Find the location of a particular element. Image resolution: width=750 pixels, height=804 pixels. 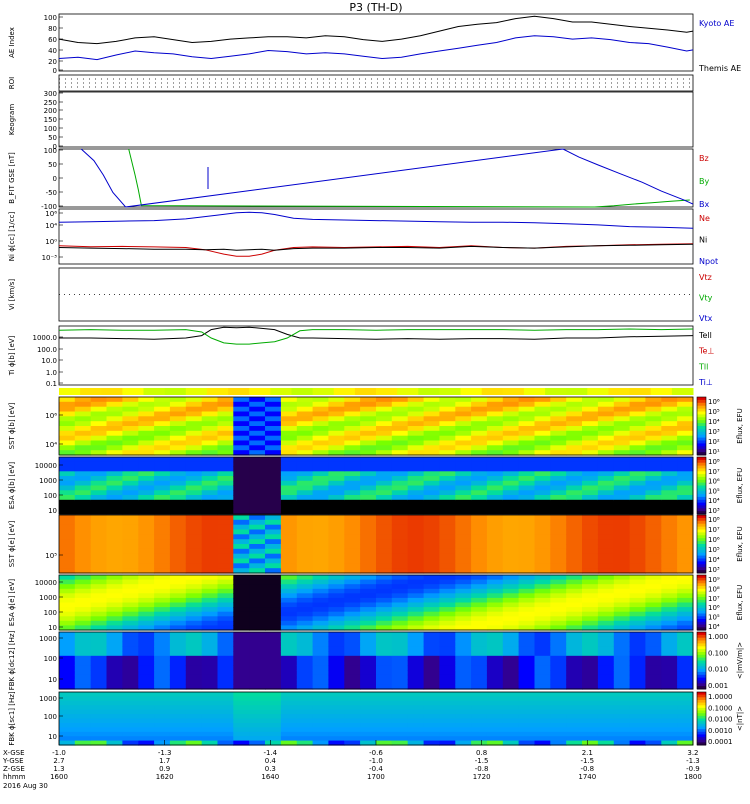

panel-4-ytick: 10⁰ is located at coordinates (51, 242).